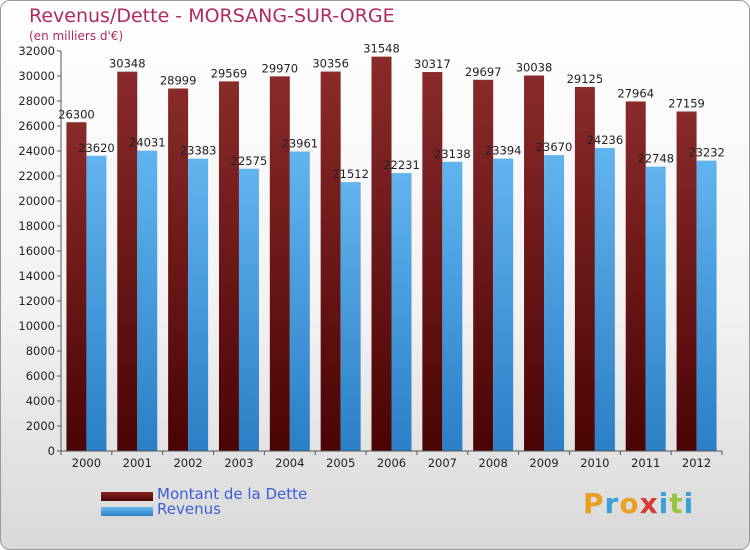  What do you see at coordinates (696, 463) in the screenshot?
I see `x-tick-label: 2012` at bounding box center [696, 463].